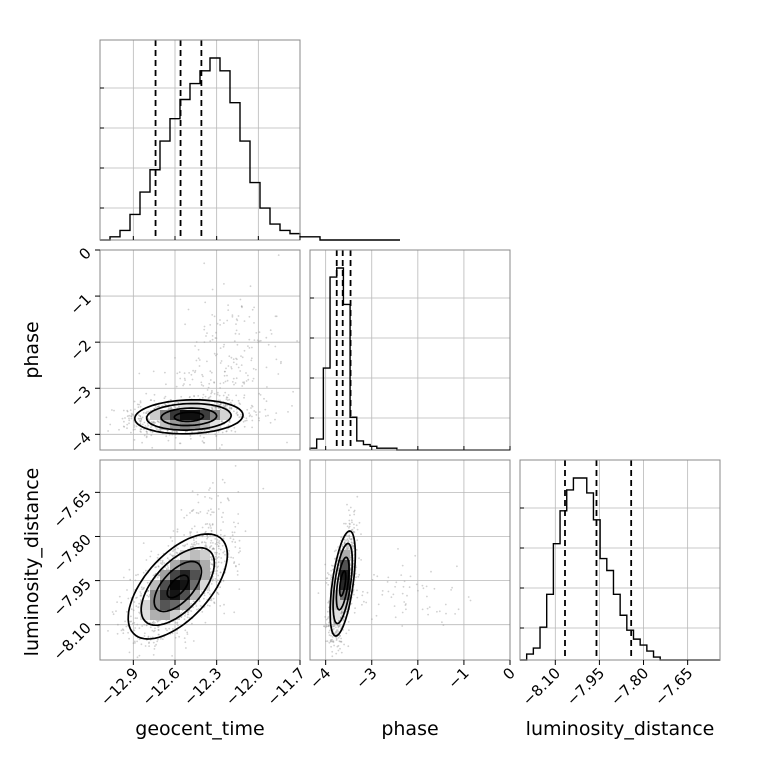 This screenshot has height=760, width=760. What do you see at coordinates (32, 349) in the screenshot?
I see `y-axis-label-phase: phase` at bounding box center [32, 349].